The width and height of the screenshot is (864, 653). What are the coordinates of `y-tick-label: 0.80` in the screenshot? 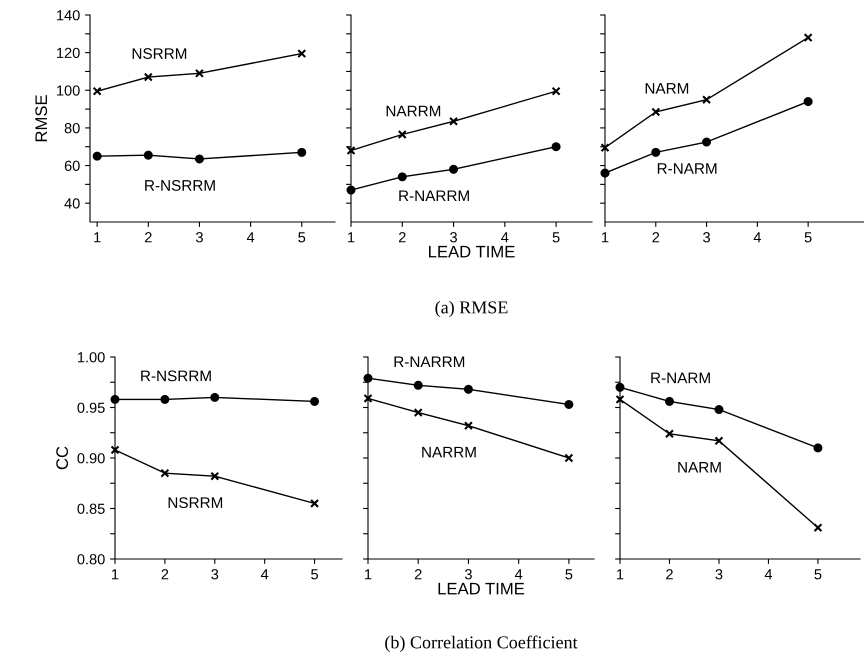 It's located at (91, 559).